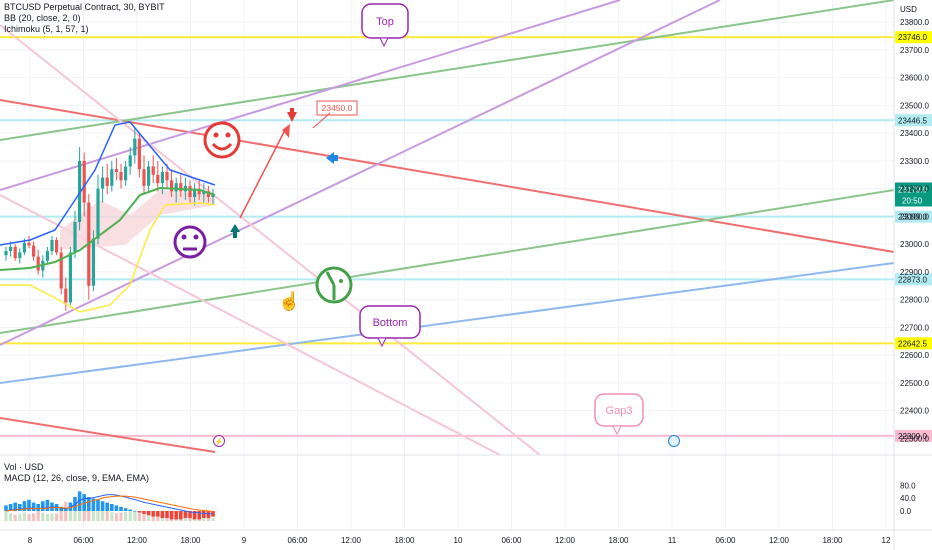 Image resolution: width=932 pixels, height=550 pixels. I want to click on price-tick-label: 22800.0, so click(914, 300).